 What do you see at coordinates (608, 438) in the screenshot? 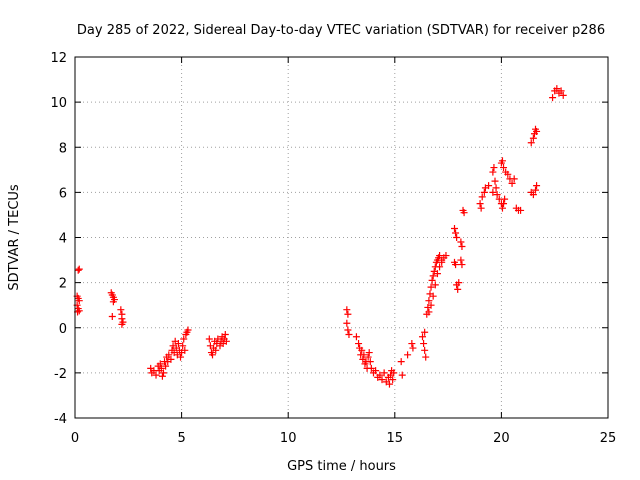
I see `x-tick-label: 25` at bounding box center [608, 438].